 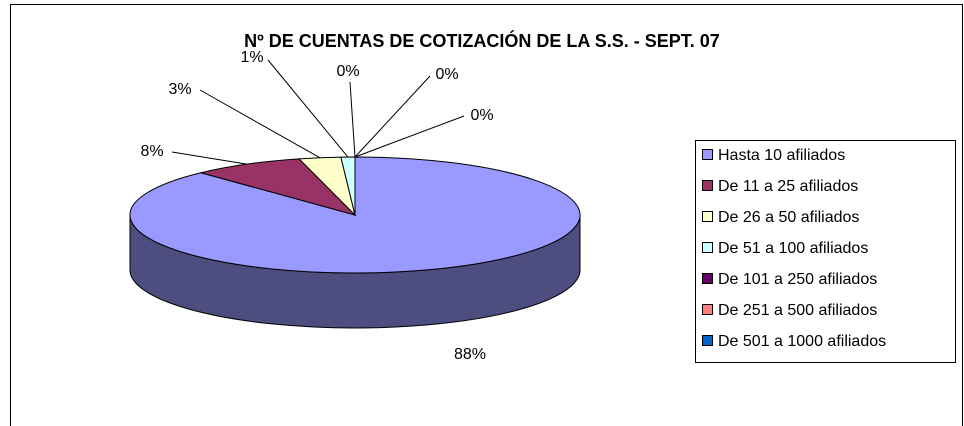 I want to click on legend-label: De 101 a 250 afiliados, so click(x=797, y=279).